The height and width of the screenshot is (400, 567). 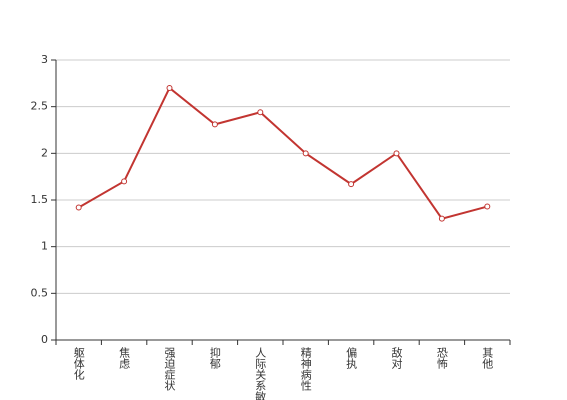 What do you see at coordinates (40, 106) in the screenshot?
I see `y-tick-label: 2.5` at bounding box center [40, 106].